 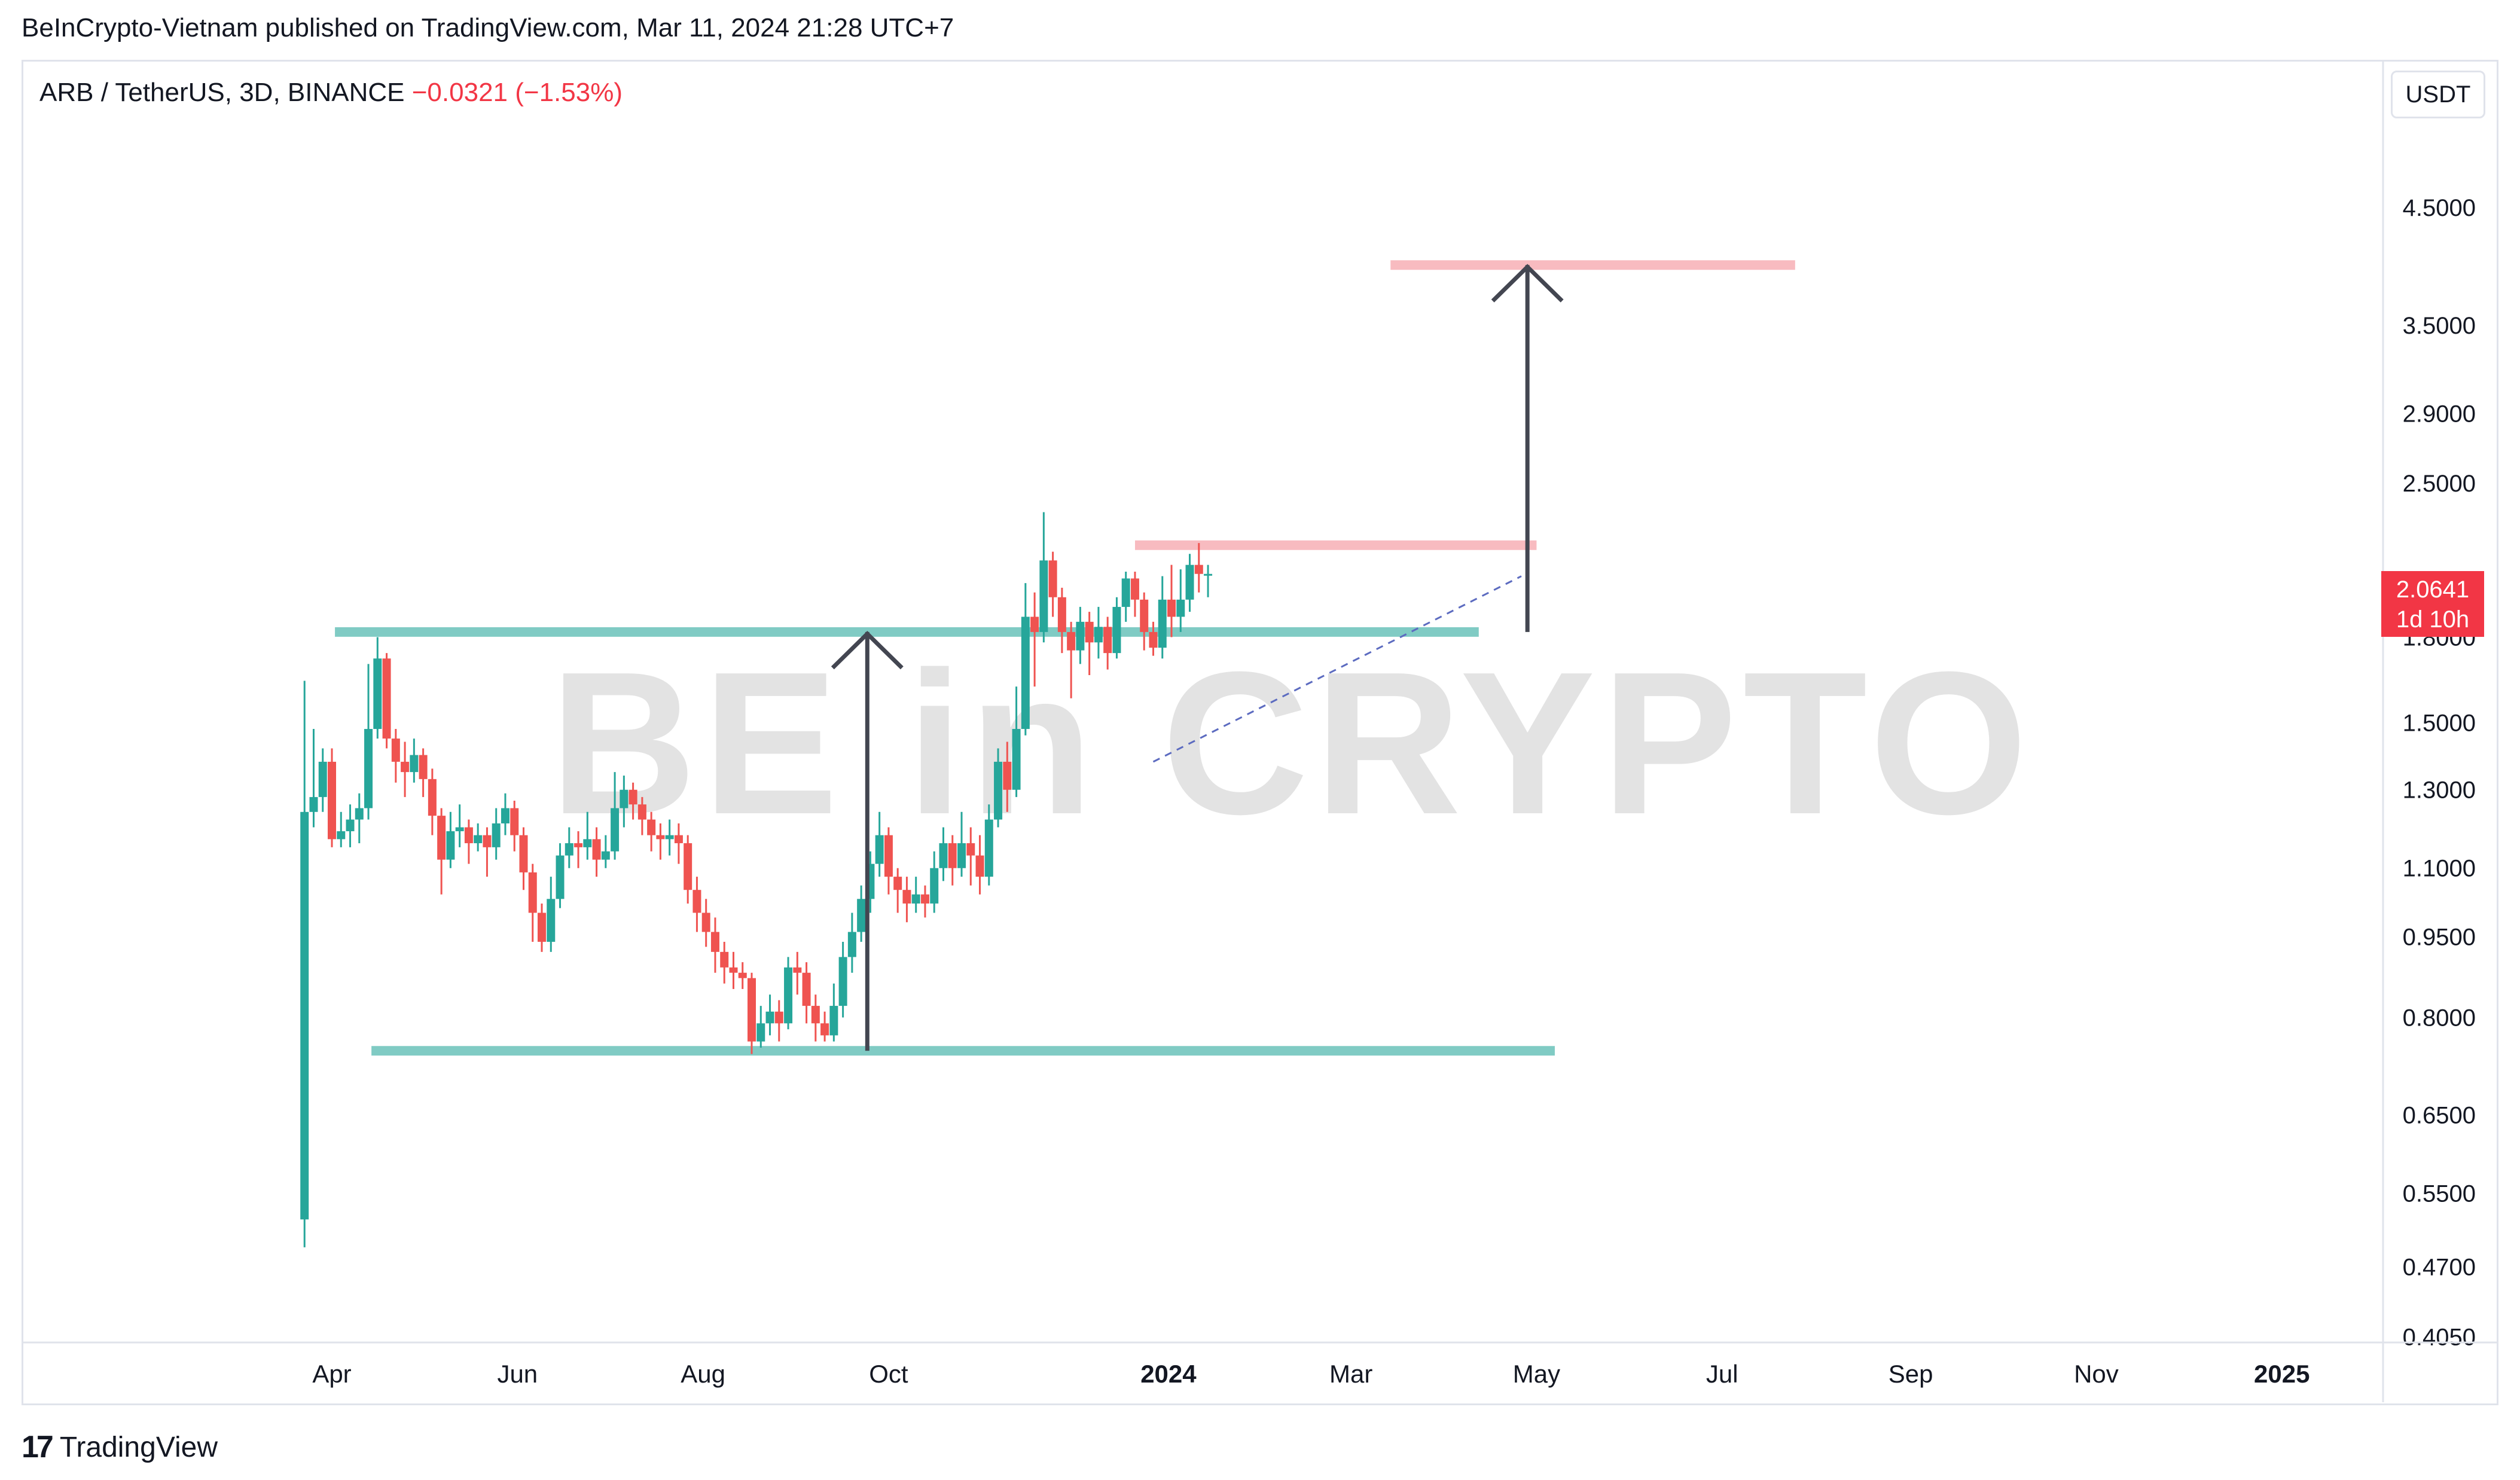 What do you see at coordinates (1911, 1374) in the screenshot?
I see `time-tick-label: Sep` at bounding box center [1911, 1374].